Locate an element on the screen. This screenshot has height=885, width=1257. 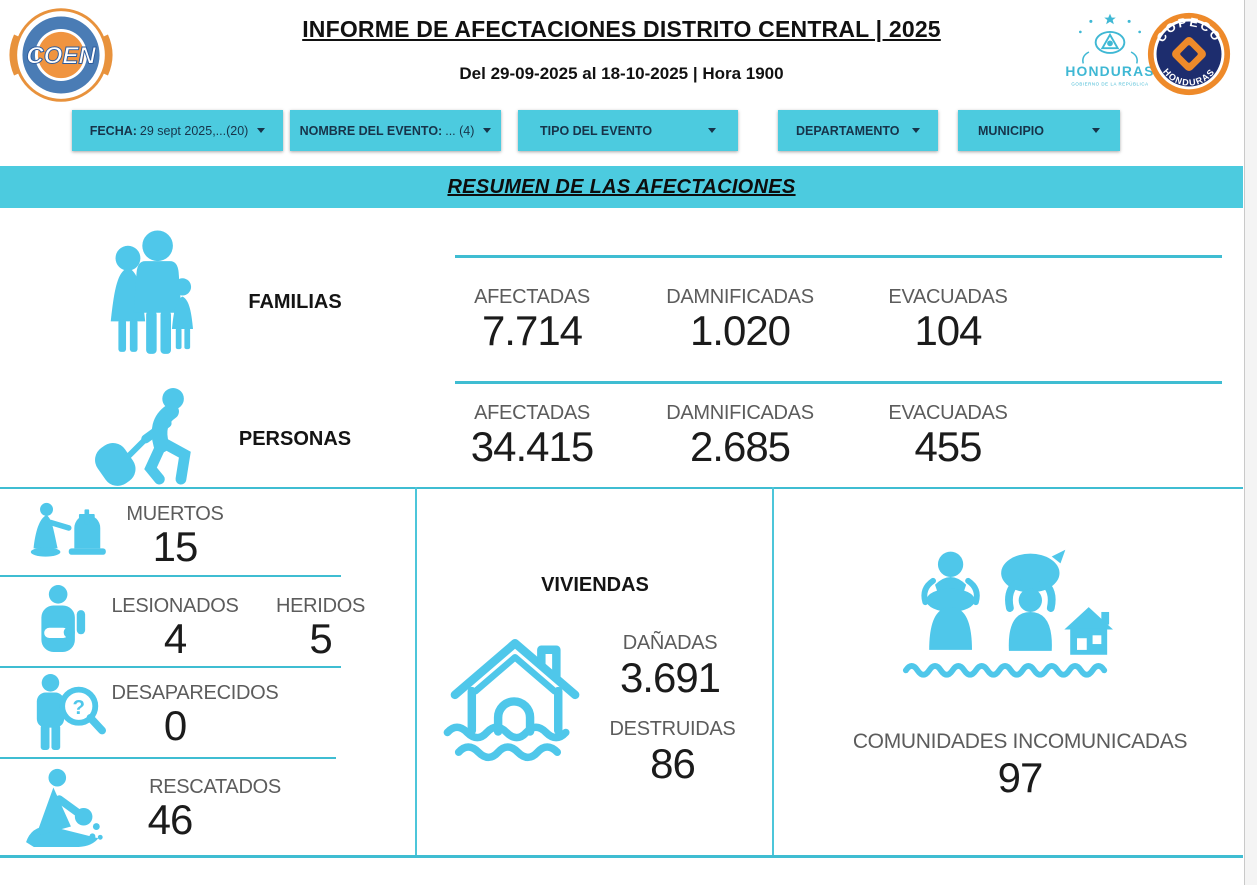
panel-vertical-divider-right is located at coordinates (773, 672).